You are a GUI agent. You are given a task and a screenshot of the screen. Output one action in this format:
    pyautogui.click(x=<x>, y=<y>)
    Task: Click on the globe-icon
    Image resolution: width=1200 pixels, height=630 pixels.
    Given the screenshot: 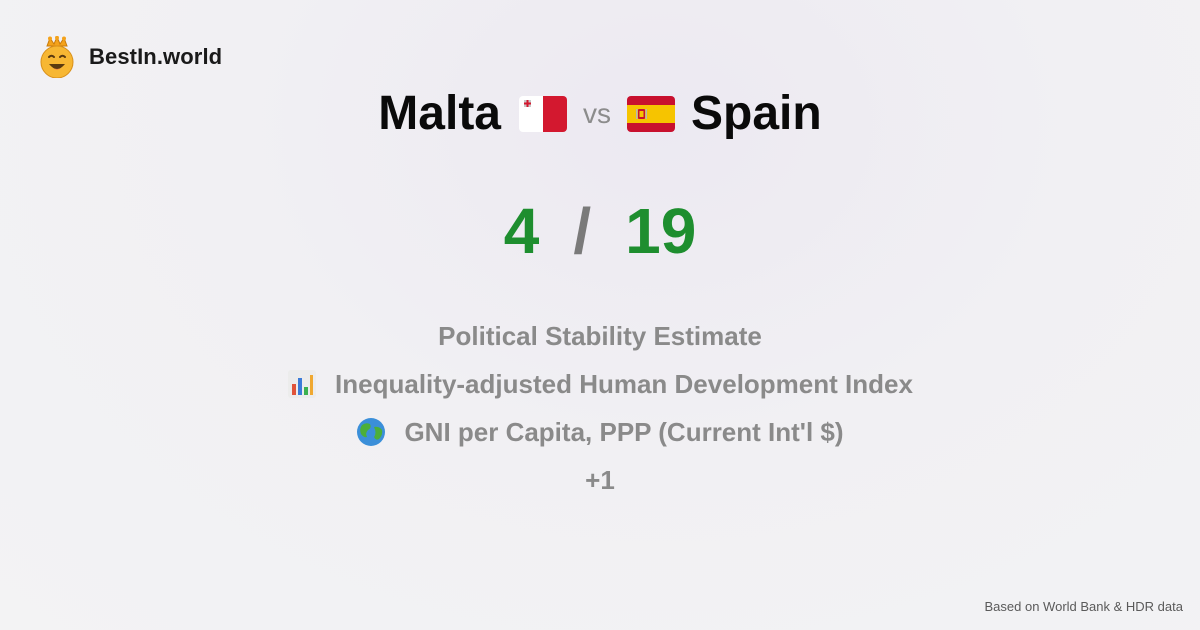 What is the action you would take?
    pyautogui.click(x=371, y=432)
    